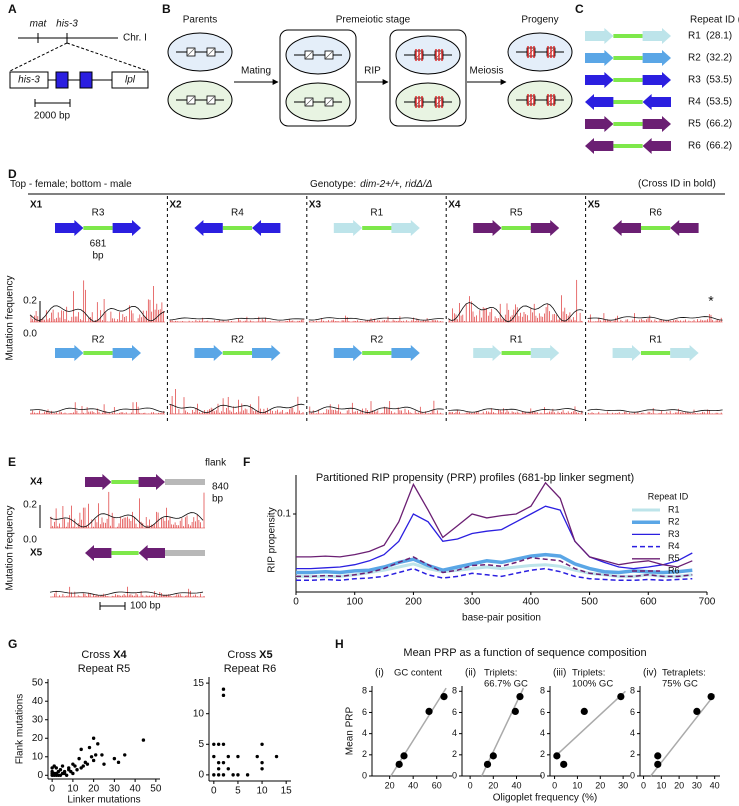  What do you see at coordinates (175, 205) in the screenshot?
I see `label: X2` at bounding box center [175, 205].